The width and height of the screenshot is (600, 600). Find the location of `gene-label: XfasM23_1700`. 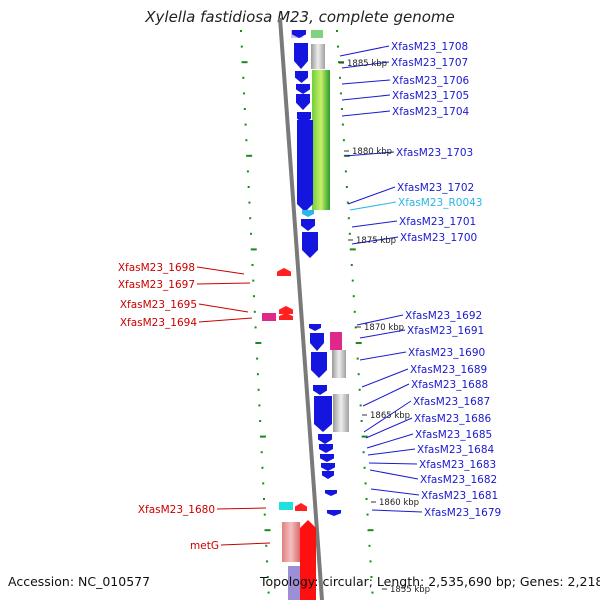

gene-label: XfasM23_1700 is located at coordinates (438, 238).